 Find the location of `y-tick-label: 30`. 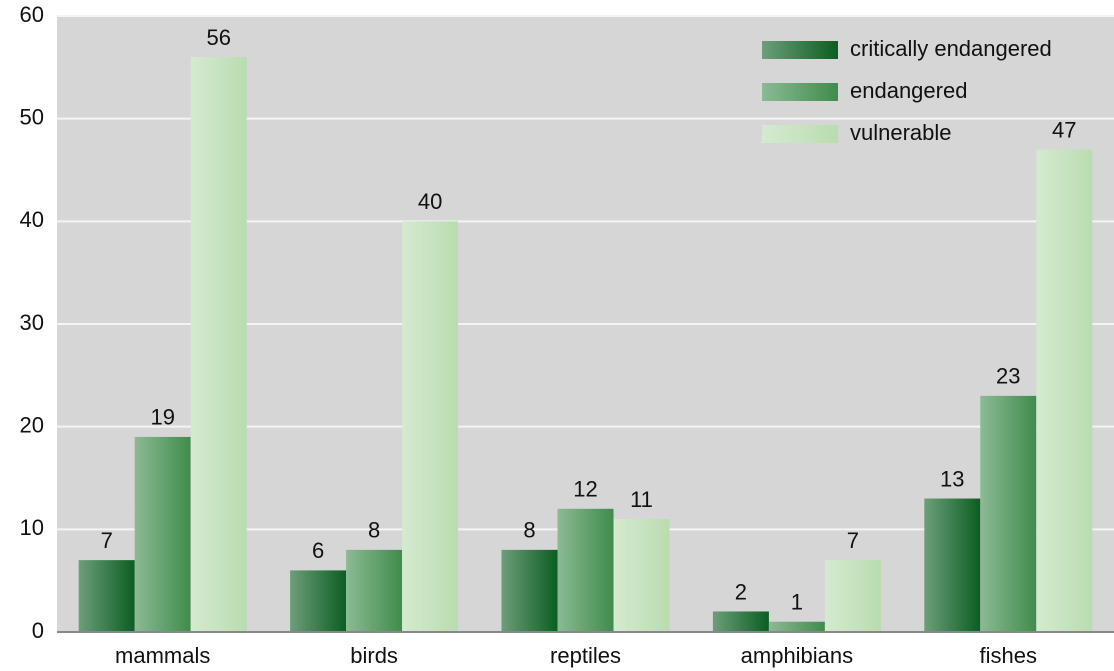

y-tick-label: 30 is located at coordinates (32, 322).